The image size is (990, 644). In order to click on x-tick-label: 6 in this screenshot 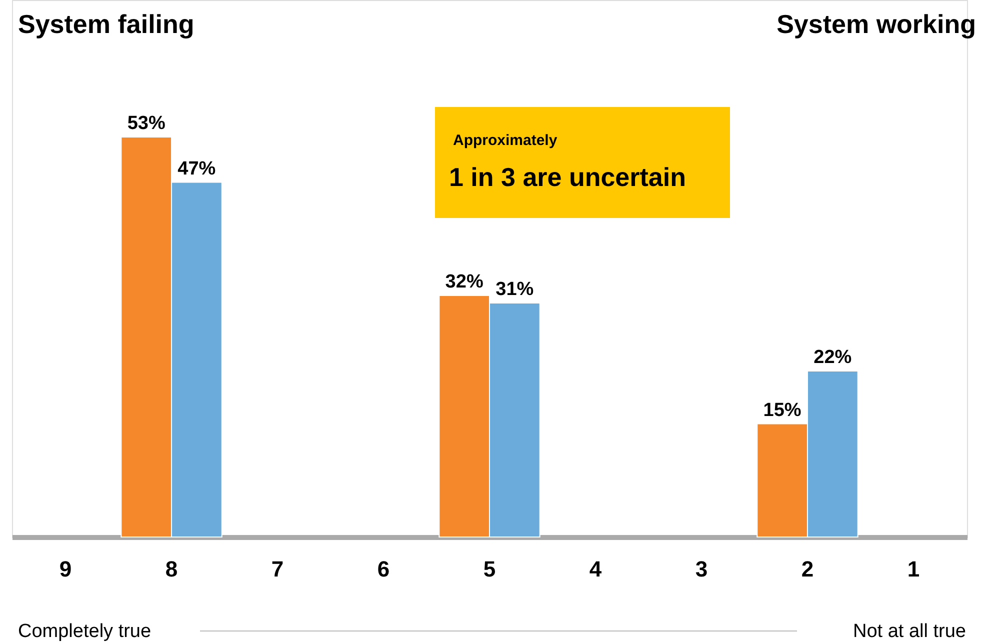, I will do `click(383, 569)`.